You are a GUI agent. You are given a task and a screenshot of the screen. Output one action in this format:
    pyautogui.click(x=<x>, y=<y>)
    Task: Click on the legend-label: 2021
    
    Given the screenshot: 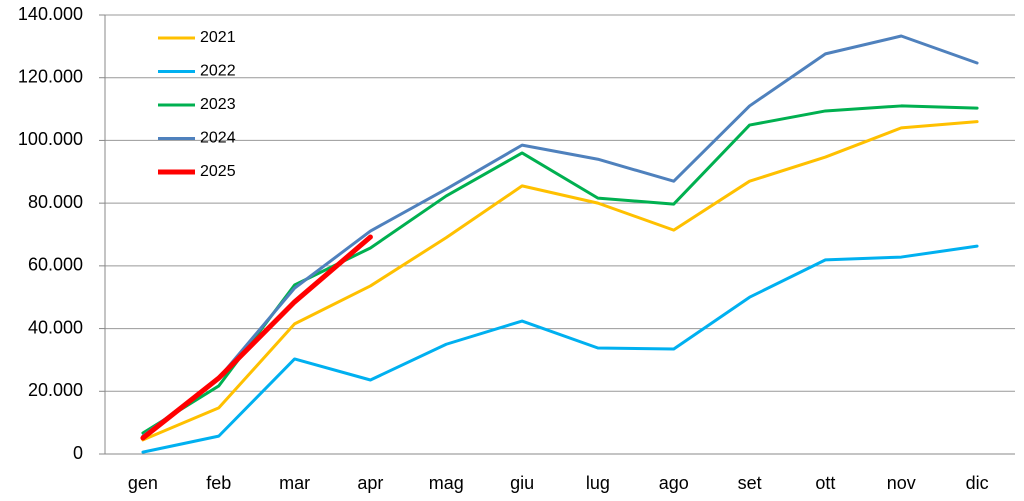 What is the action you would take?
    pyautogui.click(x=218, y=37)
    